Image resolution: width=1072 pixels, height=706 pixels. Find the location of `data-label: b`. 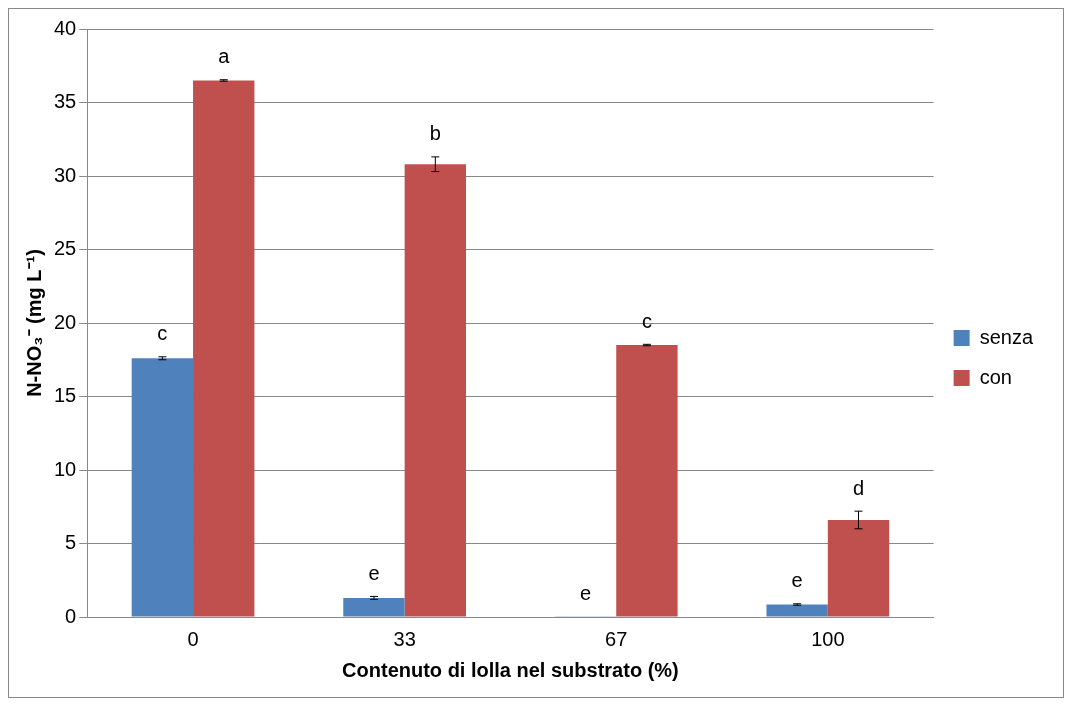

data-label: b is located at coordinates (435, 133).